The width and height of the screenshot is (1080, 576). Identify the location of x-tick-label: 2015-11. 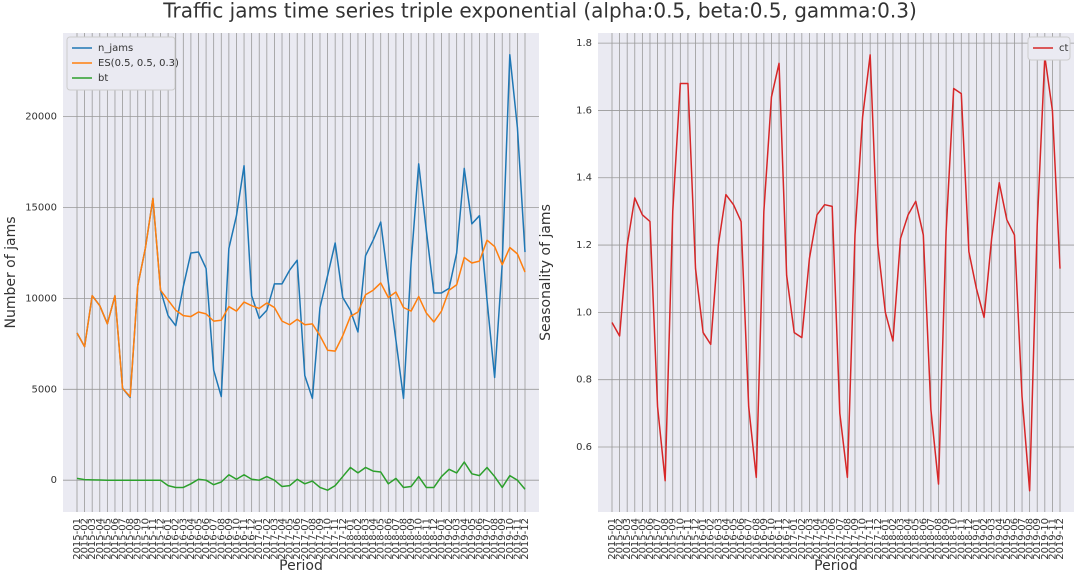
(153, 539).